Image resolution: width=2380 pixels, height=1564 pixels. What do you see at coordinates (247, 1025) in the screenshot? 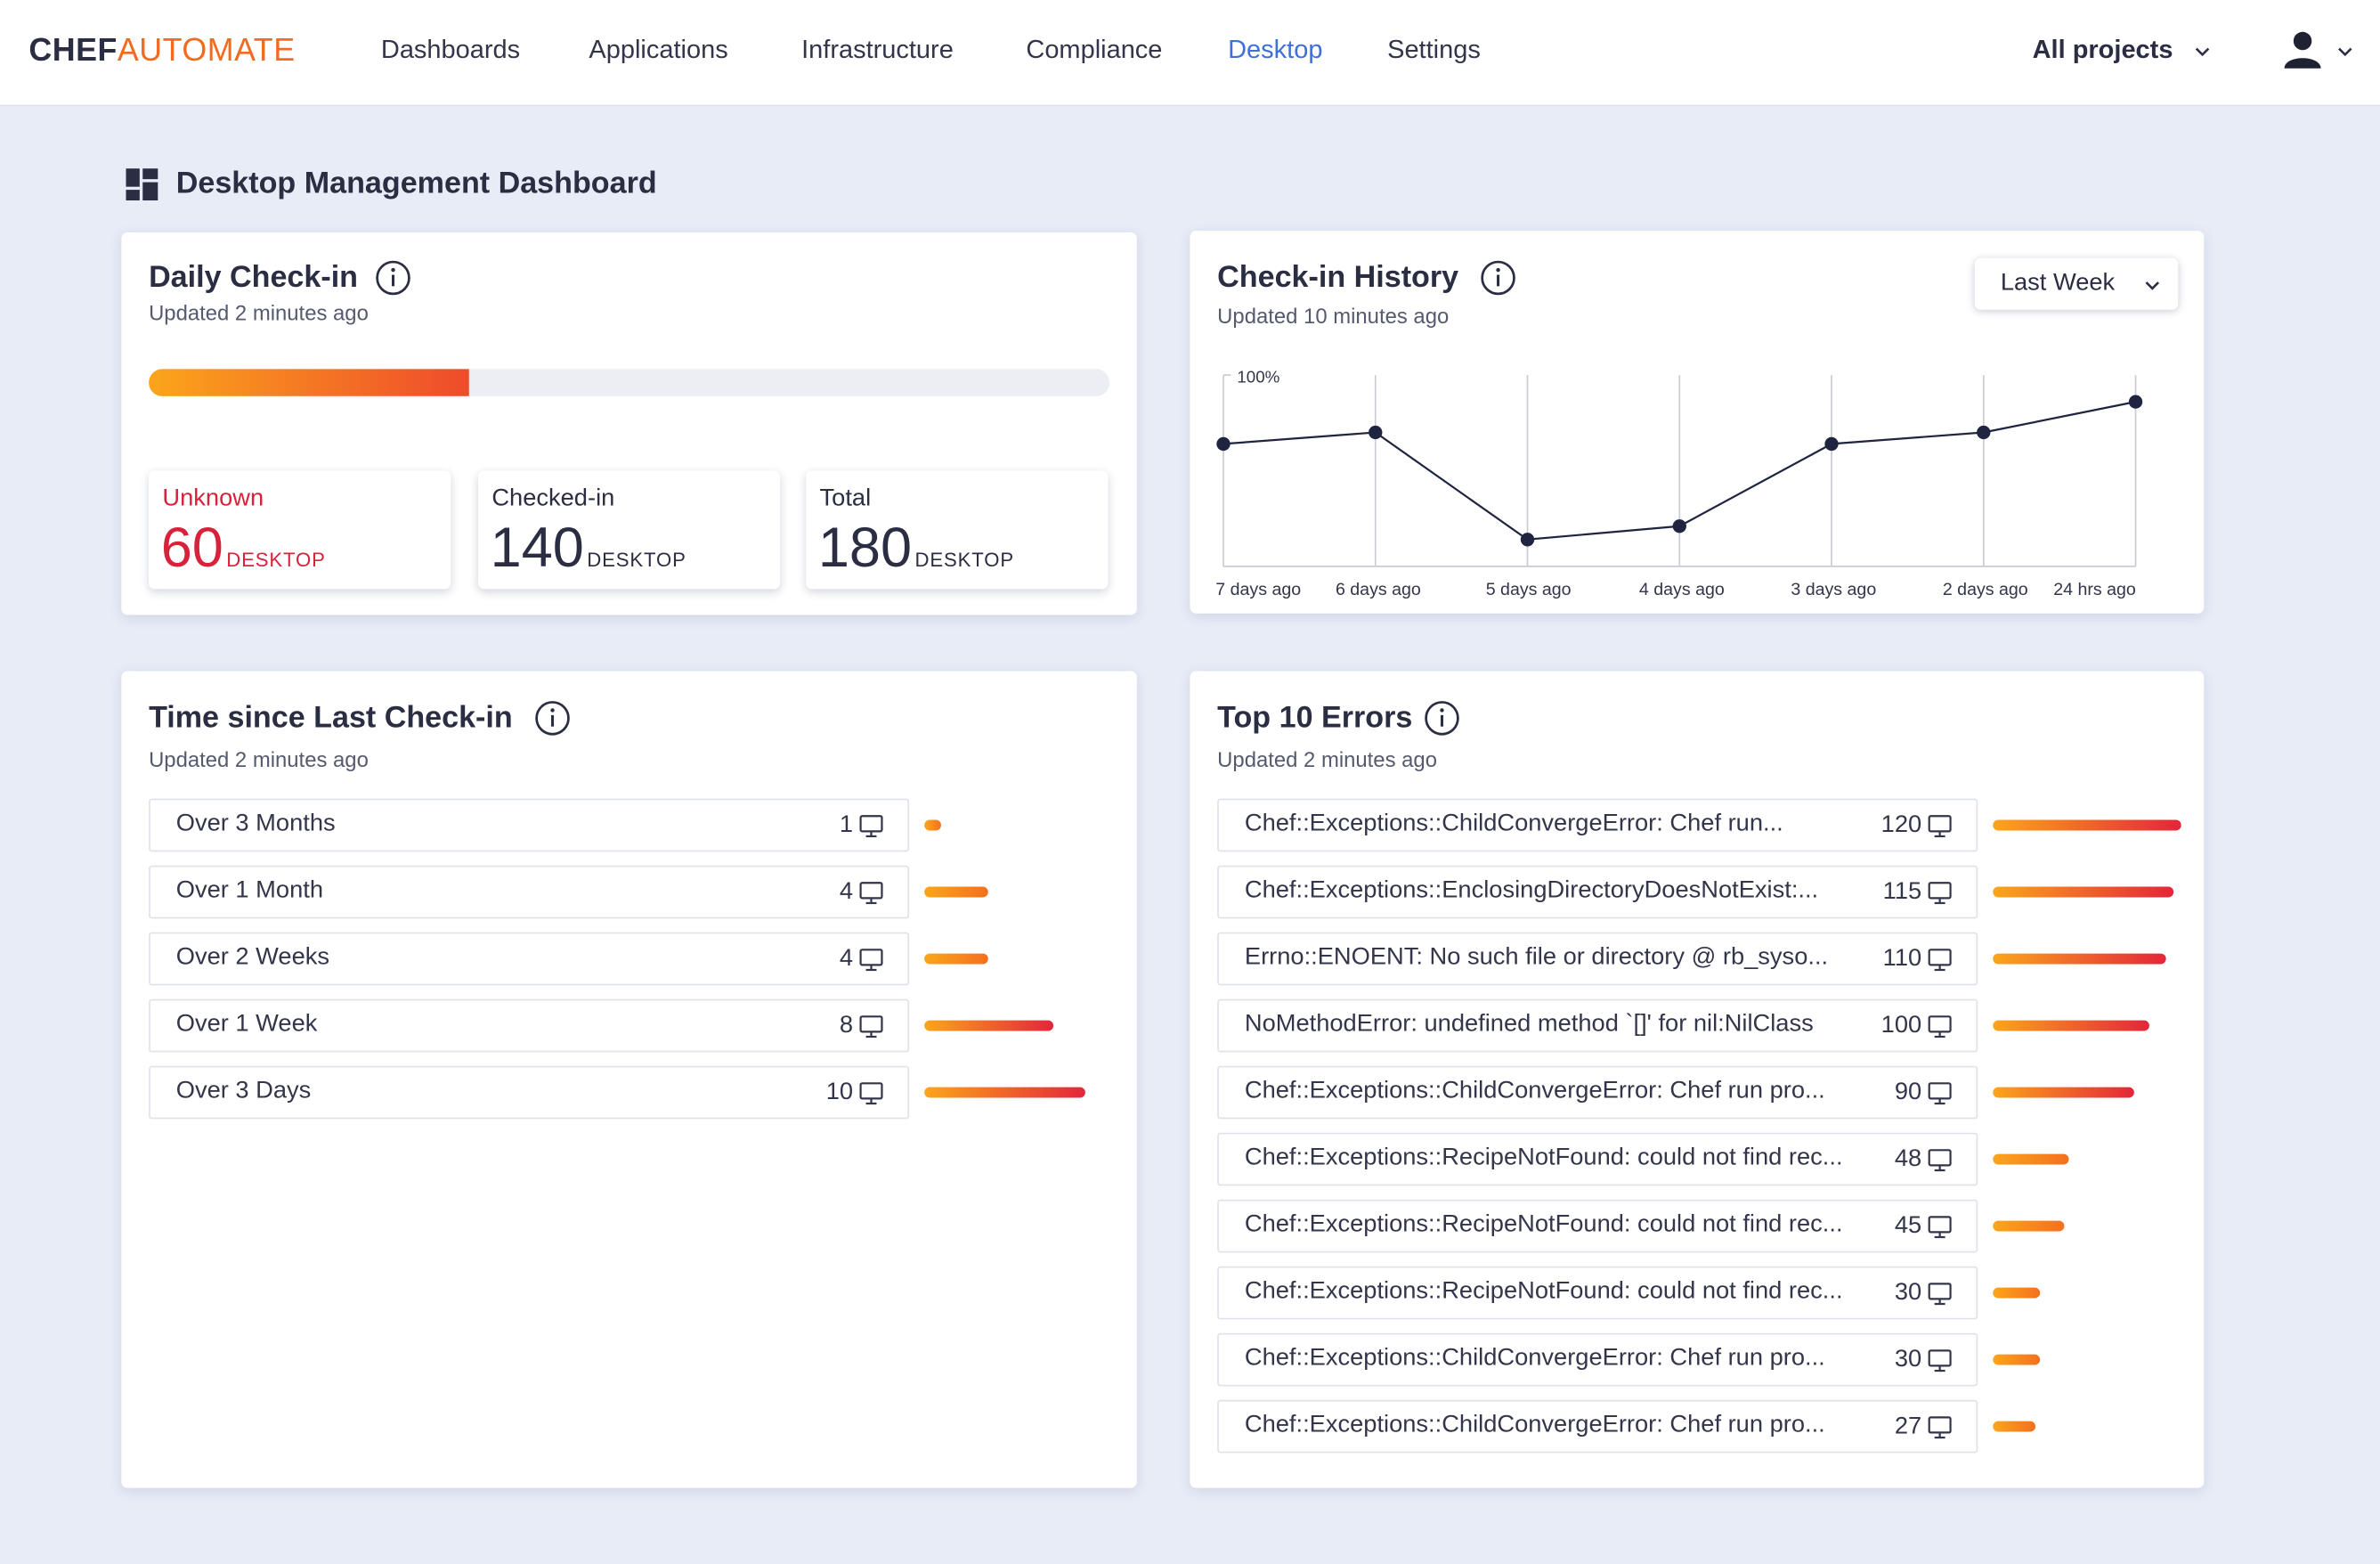
I see `row-label: Over 1 Week` at bounding box center [247, 1025].